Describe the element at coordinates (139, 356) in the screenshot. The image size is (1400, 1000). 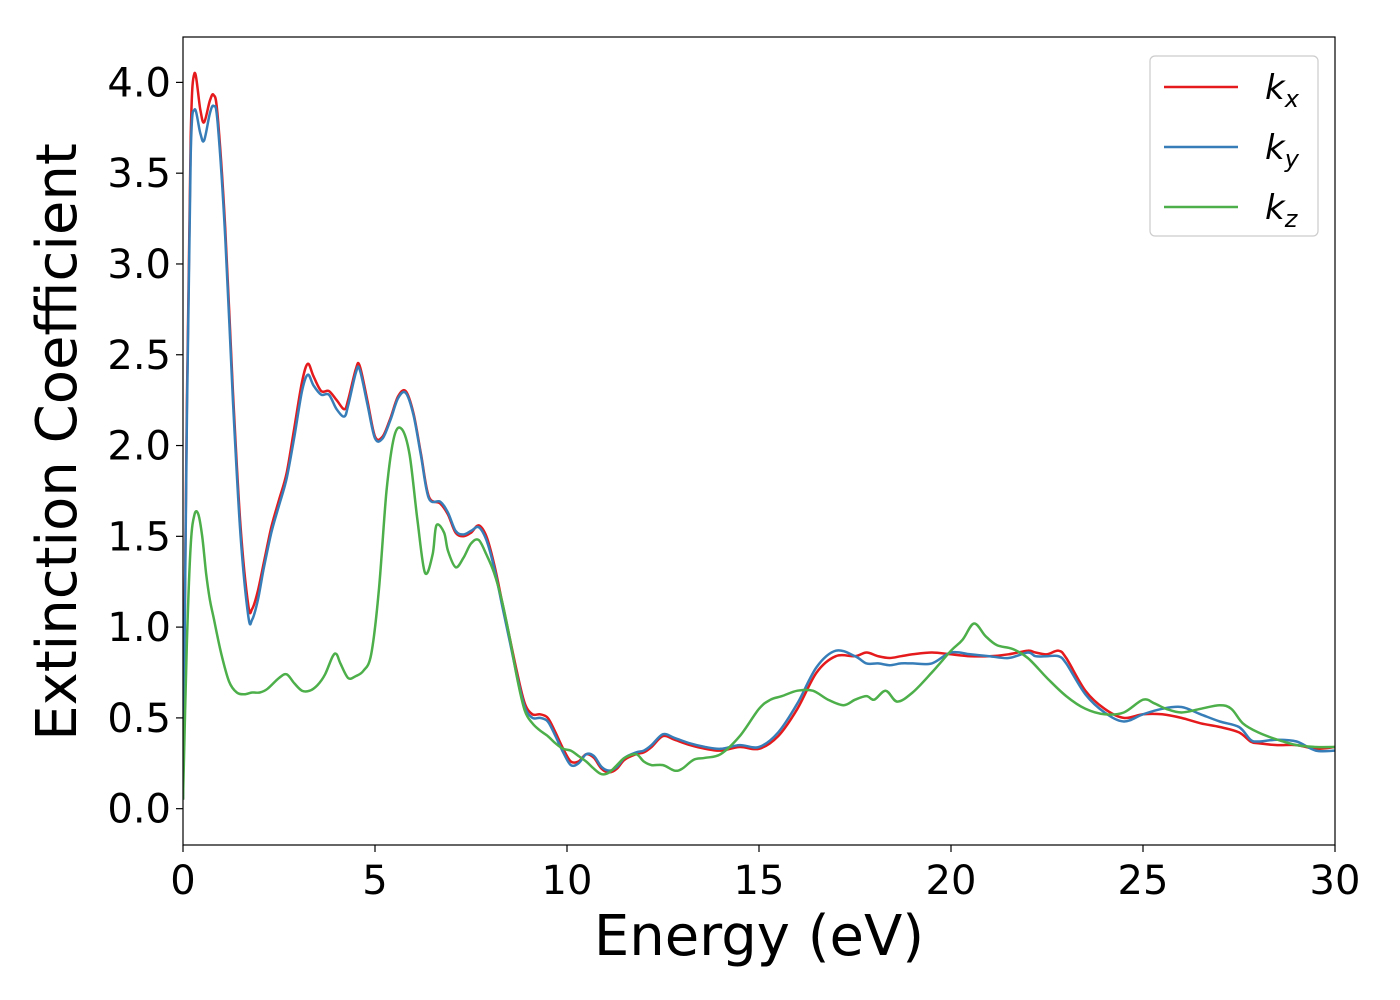
I see `y-tick-label: 2.5` at that location.